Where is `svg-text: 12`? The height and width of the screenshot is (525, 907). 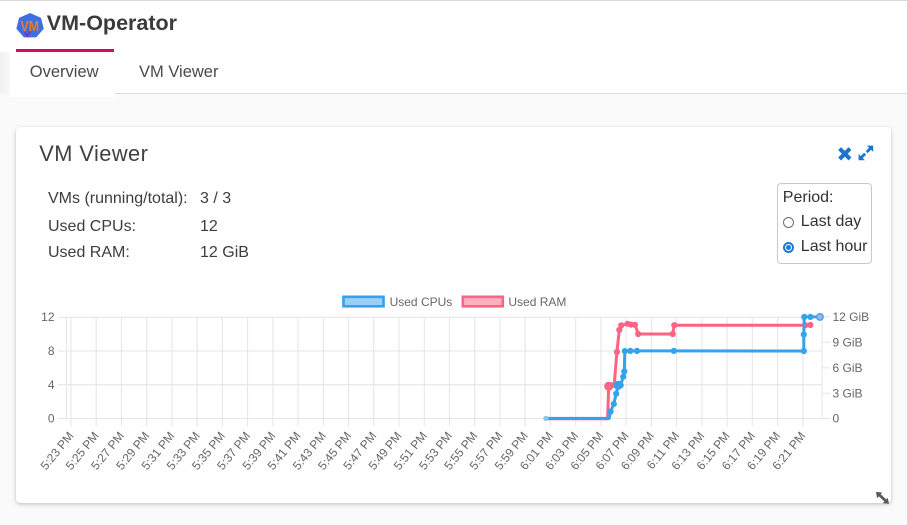 svg-text: 12 is located at coordinates (48, 317).